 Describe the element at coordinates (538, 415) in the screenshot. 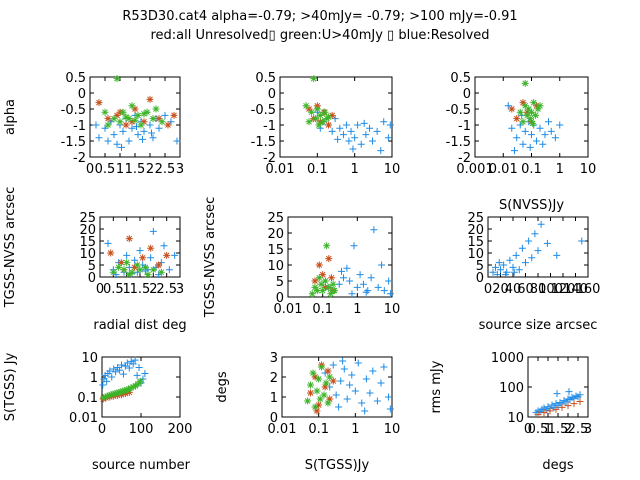

I see `red-plus-point` at that location.